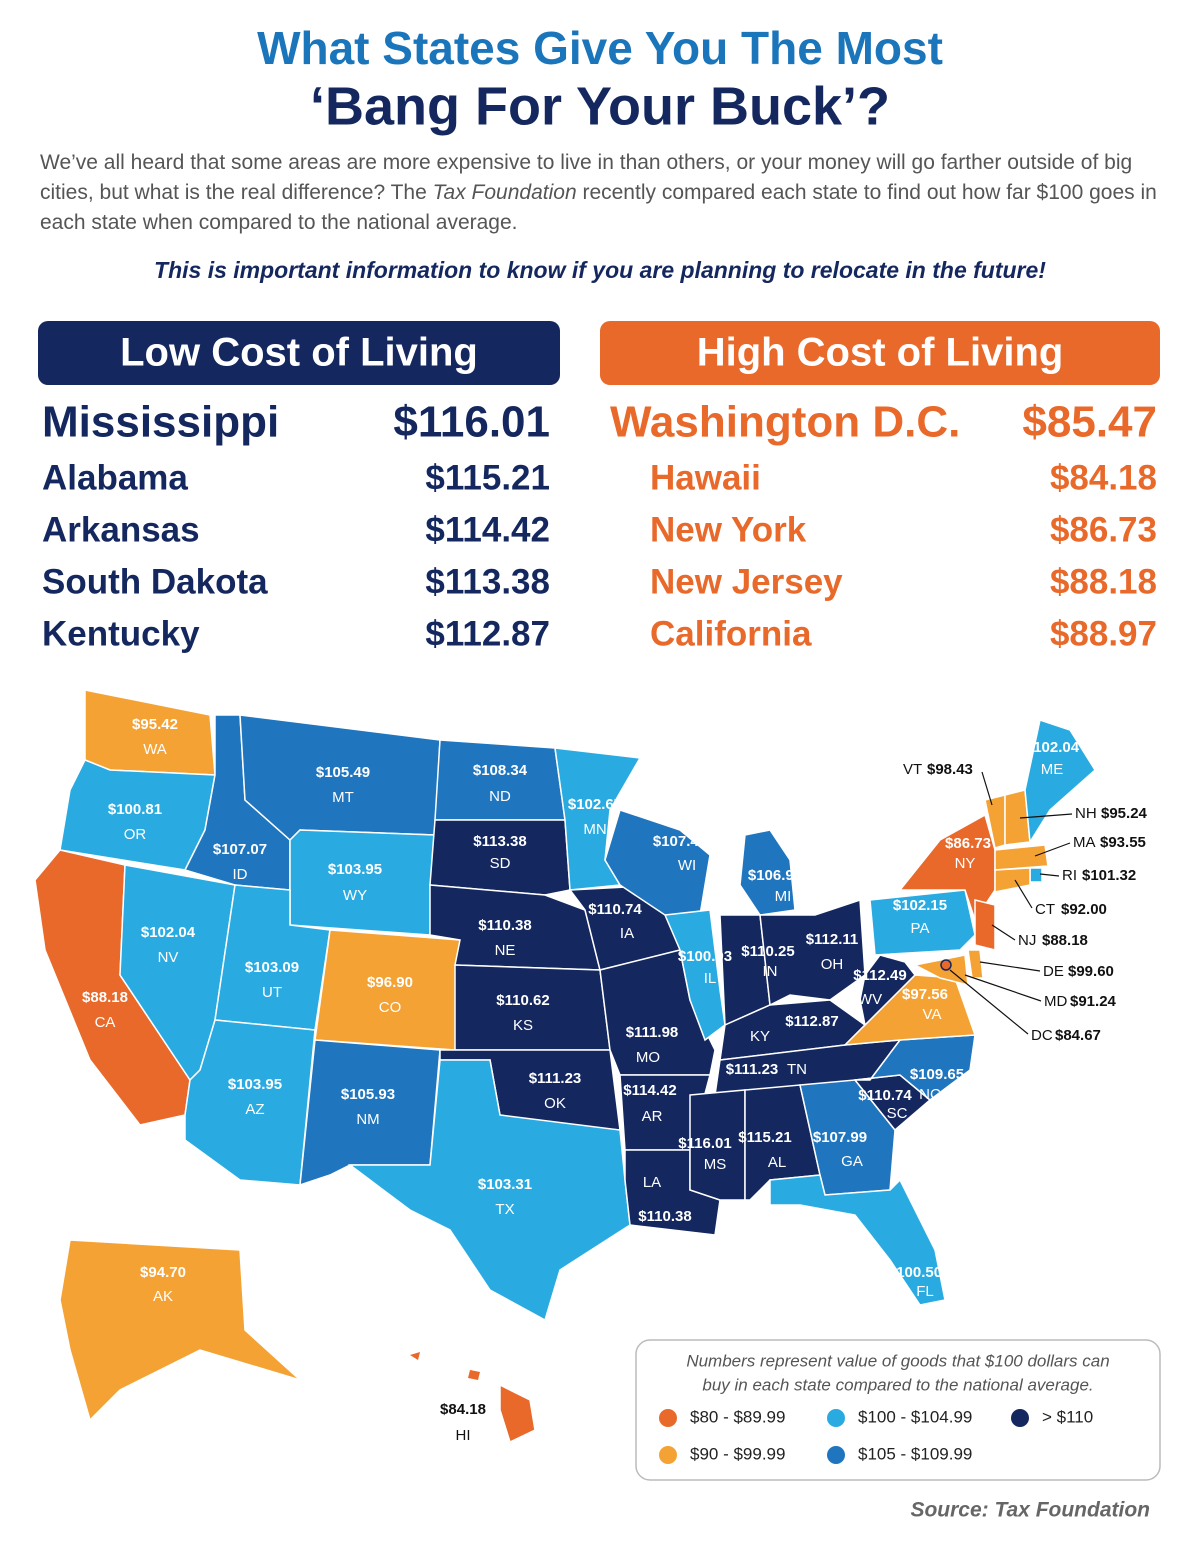 Image resolution: width=1200 pixels, height=1553 pixels. I want to click on row-name: Washington D.C., so click(785, 422).